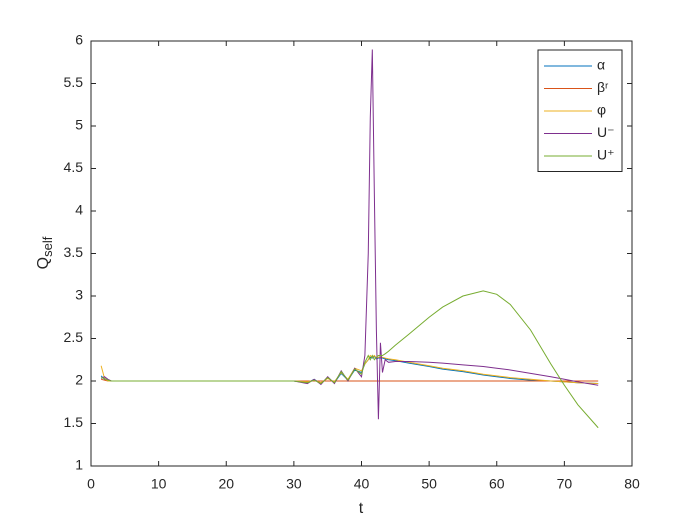 This screenshot has height=525, width=700. Describe the element at coordinates (632, 484) in the screenshot. I see `x-tick-label: 80` at that location.